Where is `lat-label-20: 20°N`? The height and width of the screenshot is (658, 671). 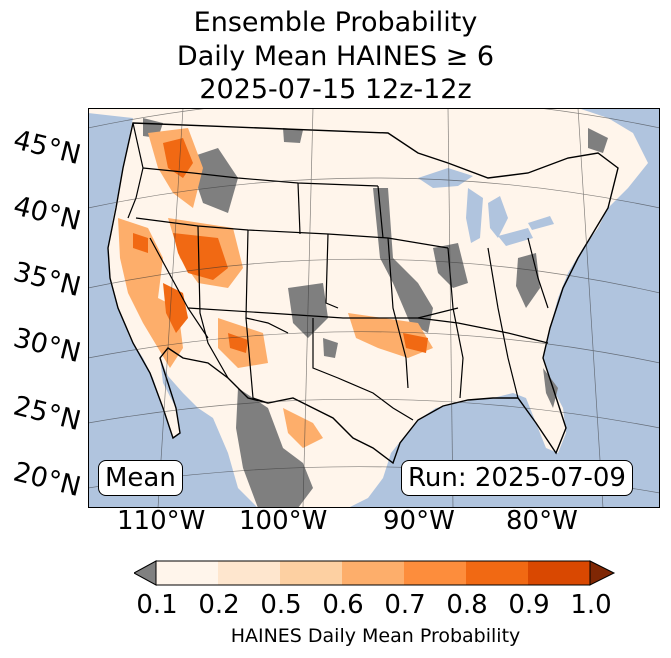 lat-label-20: 20°N is located at coordinates (47, 480).